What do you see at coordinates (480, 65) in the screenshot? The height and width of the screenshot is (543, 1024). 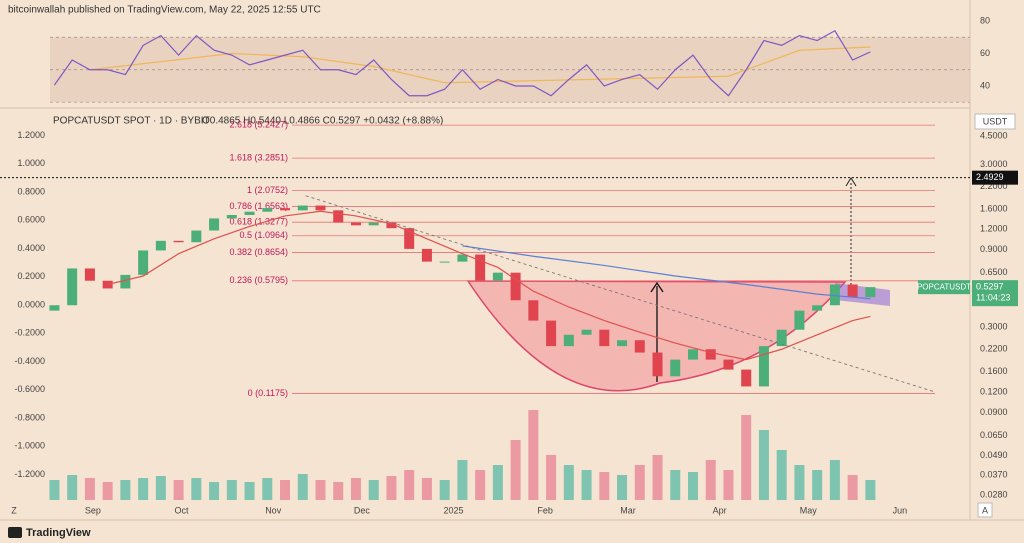 I see `rsi-average` at bounding box center [480, 65].